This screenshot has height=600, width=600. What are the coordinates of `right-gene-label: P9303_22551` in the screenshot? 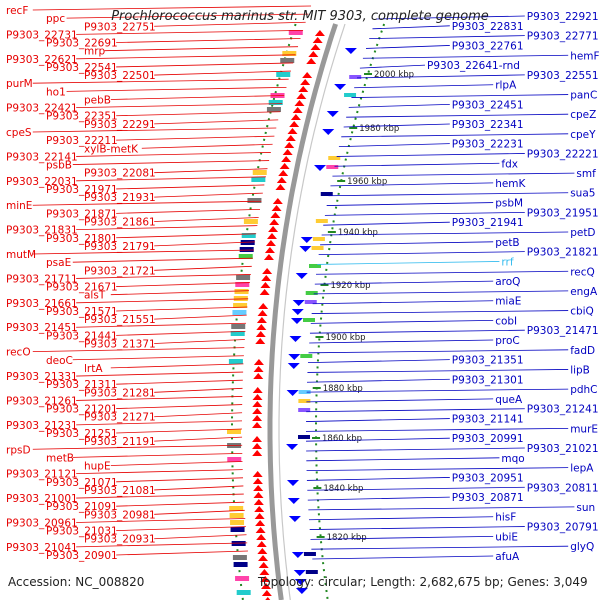 It's located at (563, 76).